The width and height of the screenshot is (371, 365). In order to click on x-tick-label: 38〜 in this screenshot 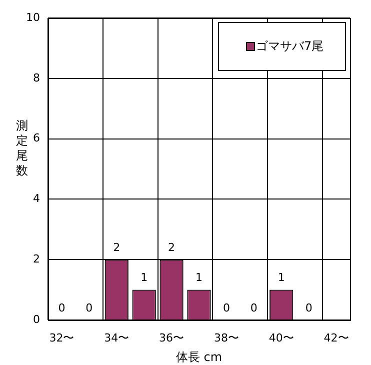, I will do `click(226, 337)`.